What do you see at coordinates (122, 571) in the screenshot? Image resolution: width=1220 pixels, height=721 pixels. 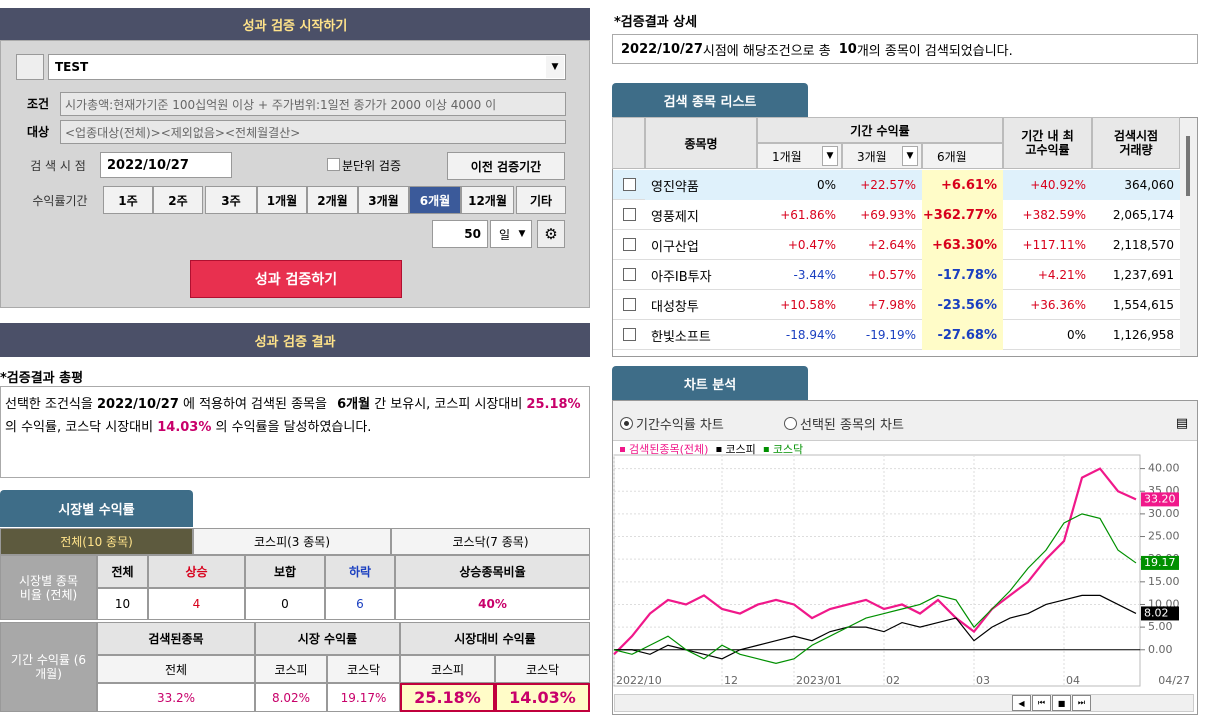 I see `column-header: 전체` at bounding box center [122, 571].